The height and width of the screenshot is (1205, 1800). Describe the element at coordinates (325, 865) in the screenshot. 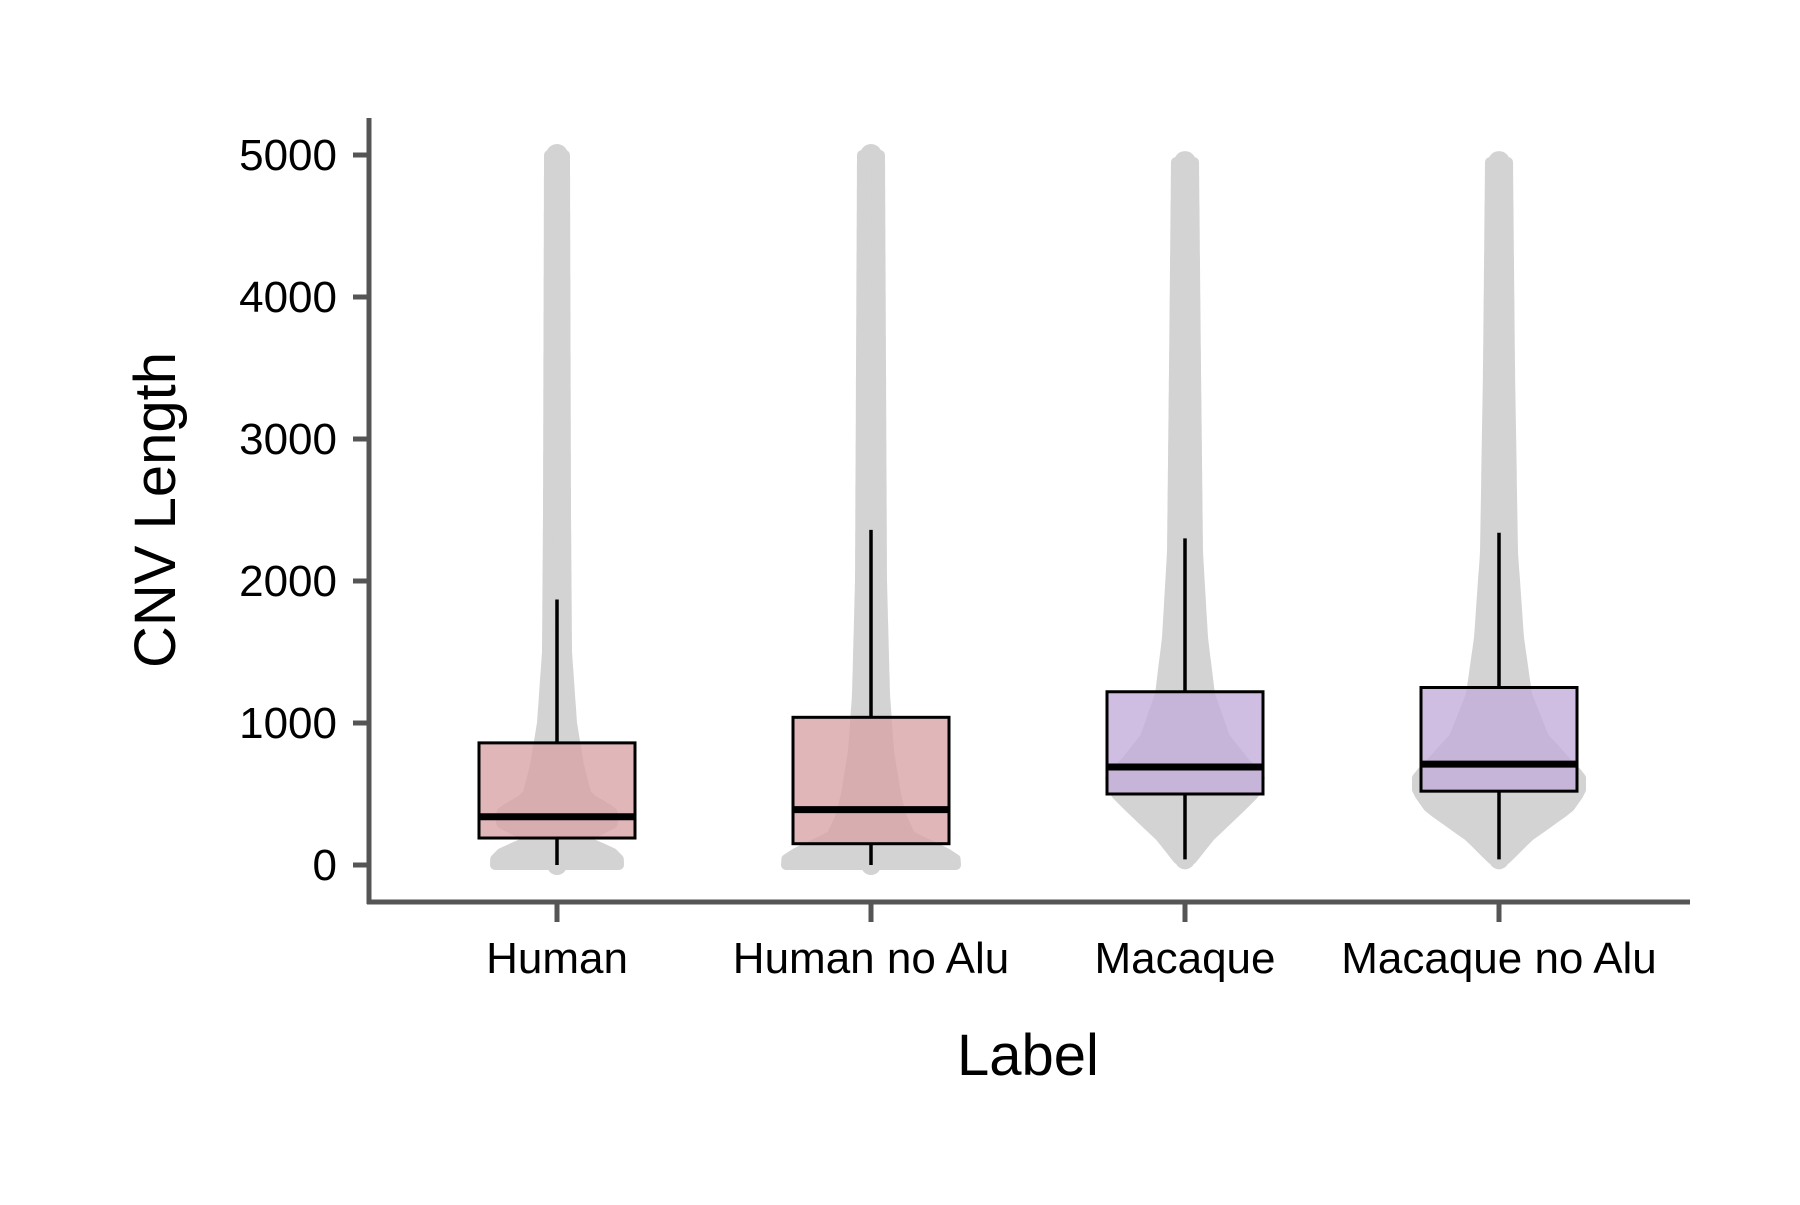

I see `y-tick-label-0: 0` at that location.